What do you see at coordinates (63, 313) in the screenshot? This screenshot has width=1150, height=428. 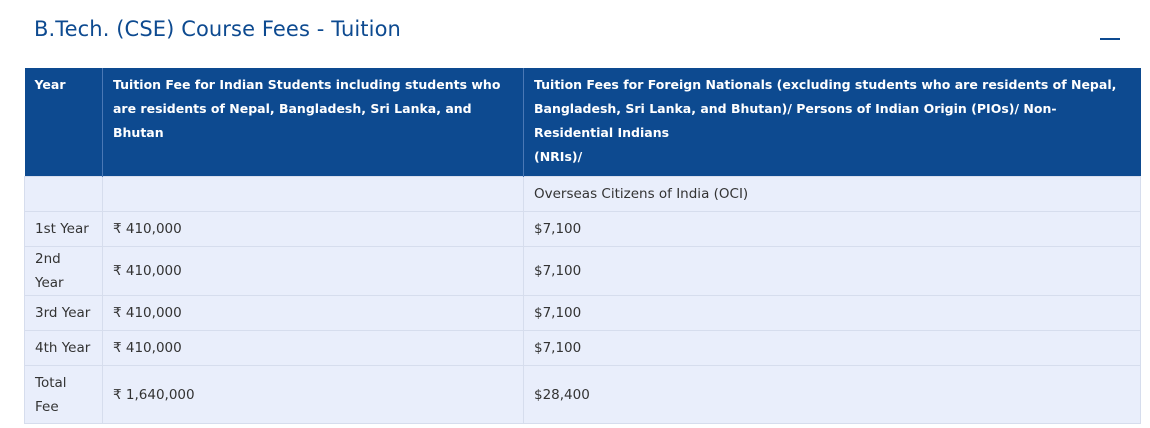 I see `row-year-cell: 3rd Year` at bounding box center [63, 313].